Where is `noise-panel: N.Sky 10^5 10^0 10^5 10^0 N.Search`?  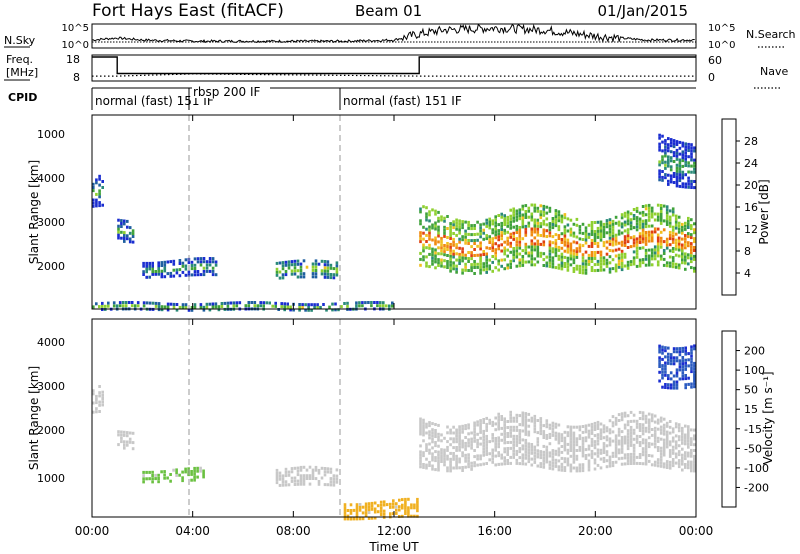 noise-panel: N.Sky 10^5 10^0 10^5 10^0 N.Search is located at coordinates (400, 37).